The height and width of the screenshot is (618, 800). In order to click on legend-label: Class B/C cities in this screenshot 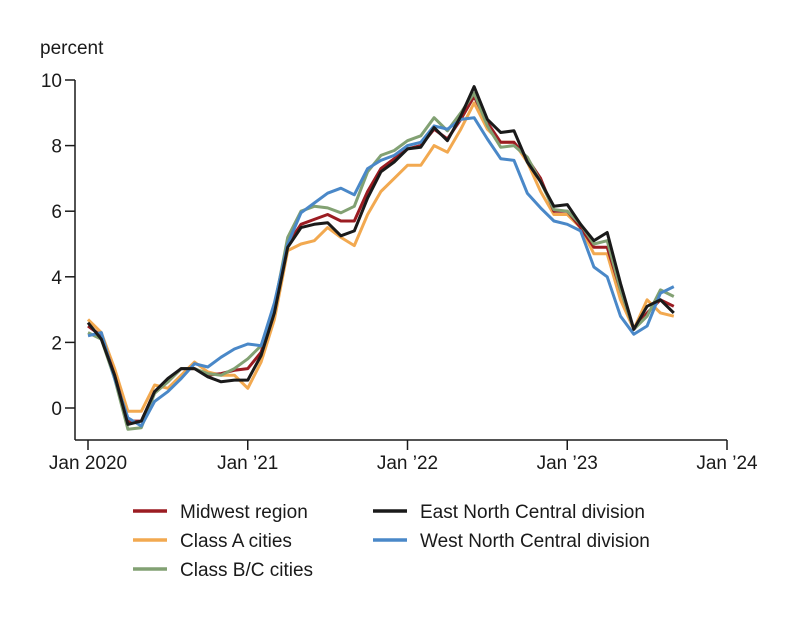, I will do `click(246, 570)`.